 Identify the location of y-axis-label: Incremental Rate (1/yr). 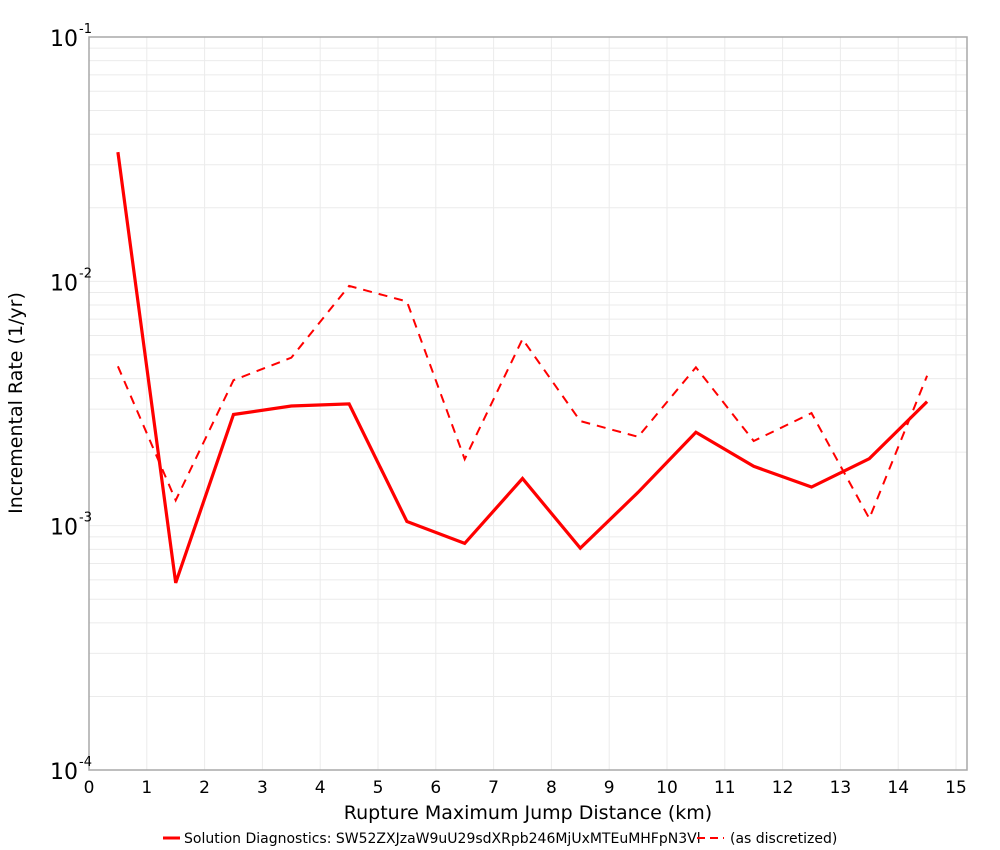
(16, 403).